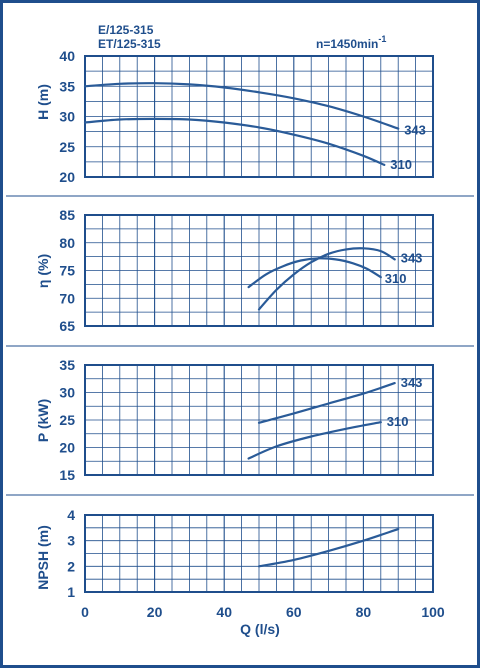  What do you see at coordinates (43, 102) in the screenshot?
I see `y-axis-label: H (m)` at bounding box center [43, 102].